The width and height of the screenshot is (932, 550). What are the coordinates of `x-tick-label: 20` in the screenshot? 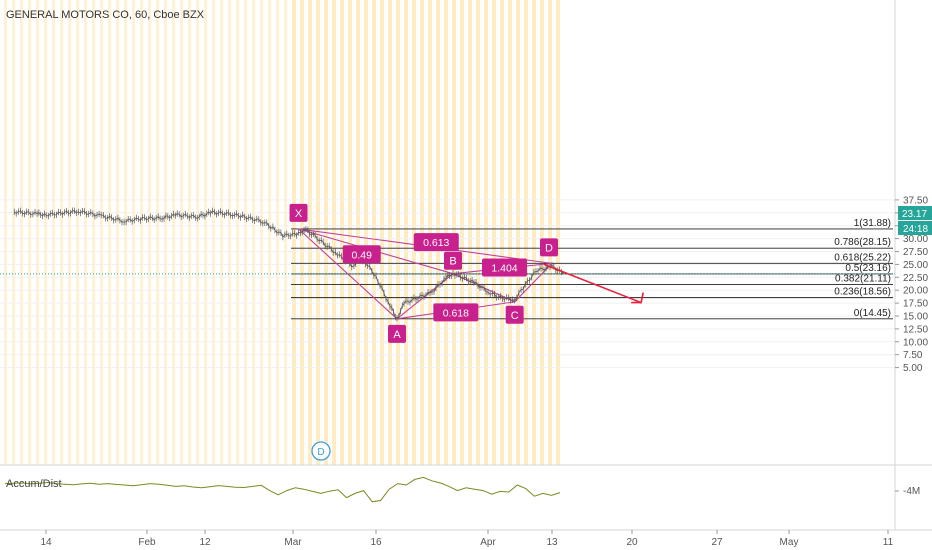 It's located at (632, 542).